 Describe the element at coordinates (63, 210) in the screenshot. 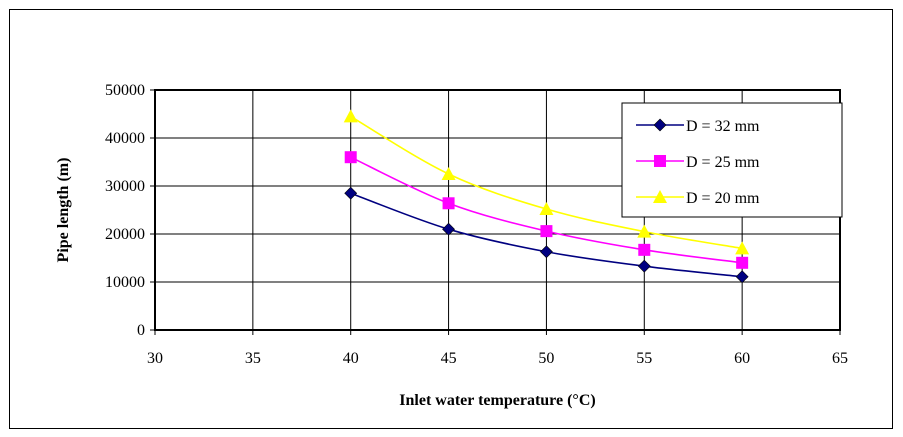

I see `y-axis-label: Pipe length (m)` at that location.